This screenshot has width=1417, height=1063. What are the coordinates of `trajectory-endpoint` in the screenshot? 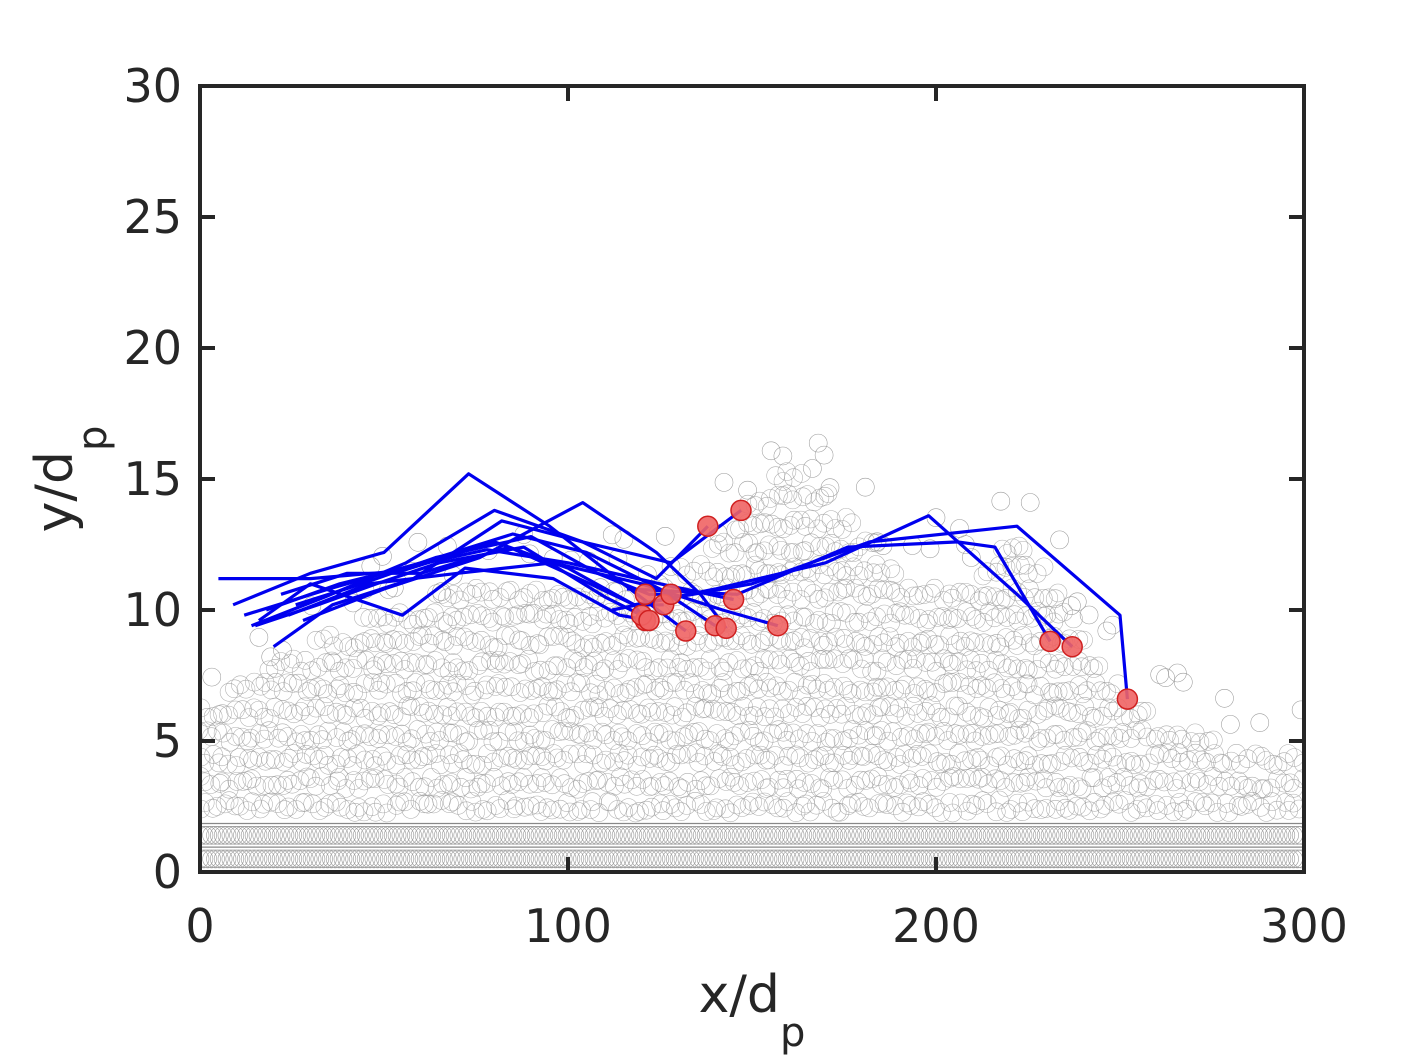 It's located at (726, 628).